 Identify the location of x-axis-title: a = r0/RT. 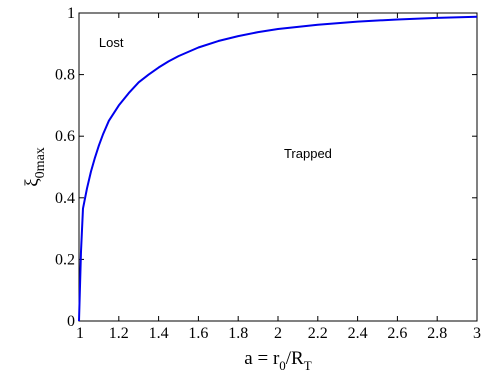
(277, 360).